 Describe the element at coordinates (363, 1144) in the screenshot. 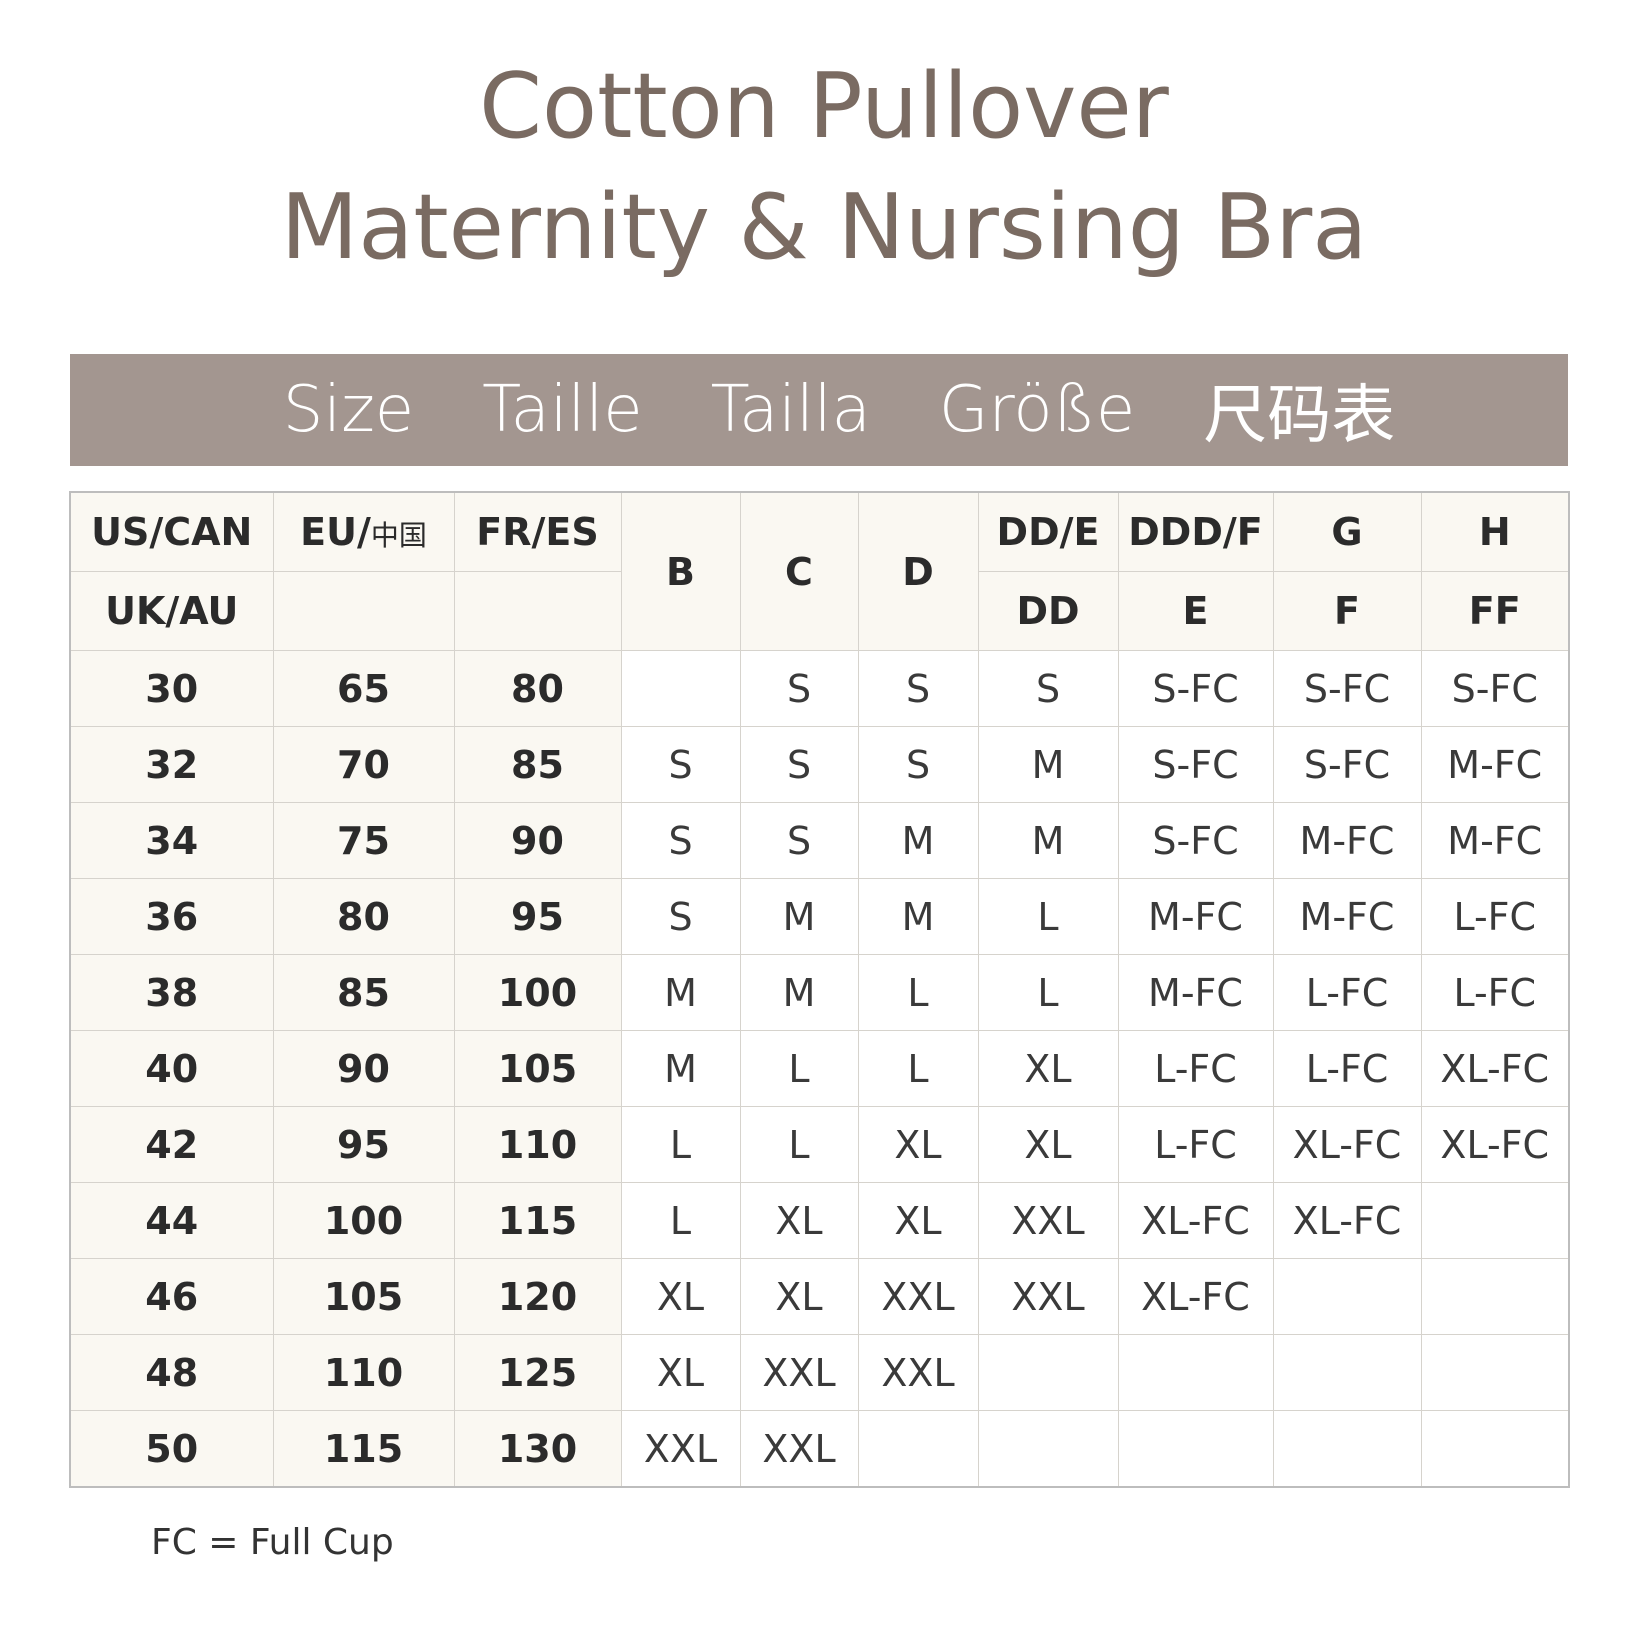

I see `eu-band-cell: 95` at that location.